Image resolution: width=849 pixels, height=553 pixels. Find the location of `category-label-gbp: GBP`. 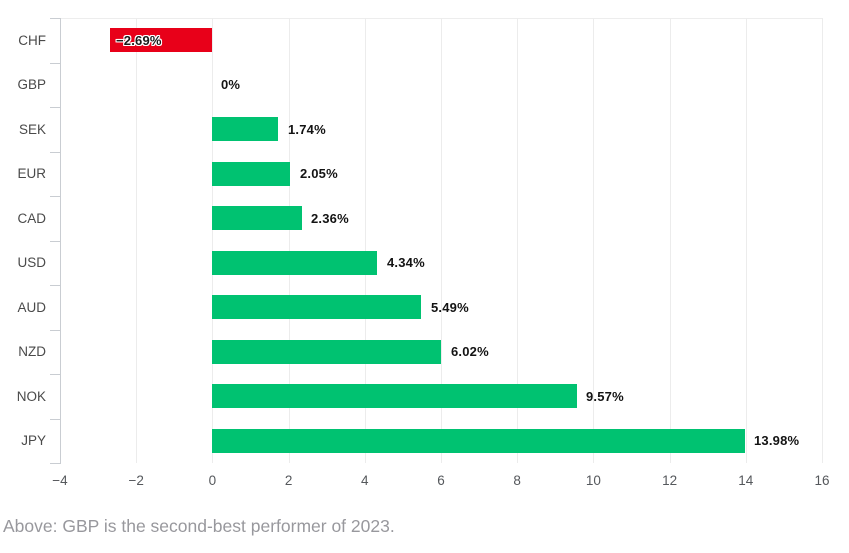

category-label-gbp: GBP is located at coordinates (31, 84).